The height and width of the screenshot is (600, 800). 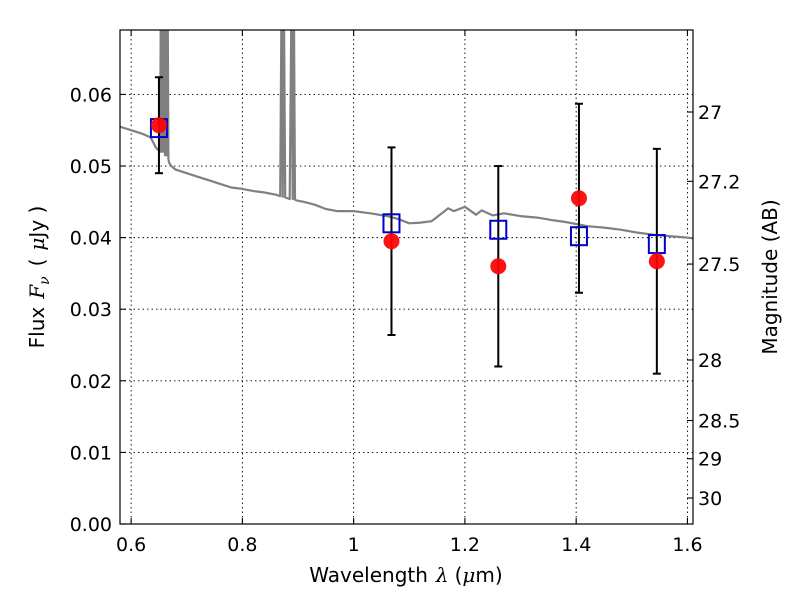 I want to click on y2-tick-label: 28, so click(x=710, y=361).